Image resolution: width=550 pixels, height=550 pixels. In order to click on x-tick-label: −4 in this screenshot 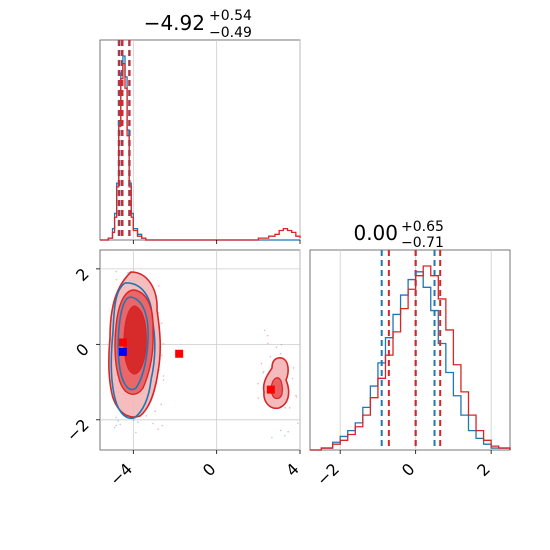, I will do `click(121, 474)`.